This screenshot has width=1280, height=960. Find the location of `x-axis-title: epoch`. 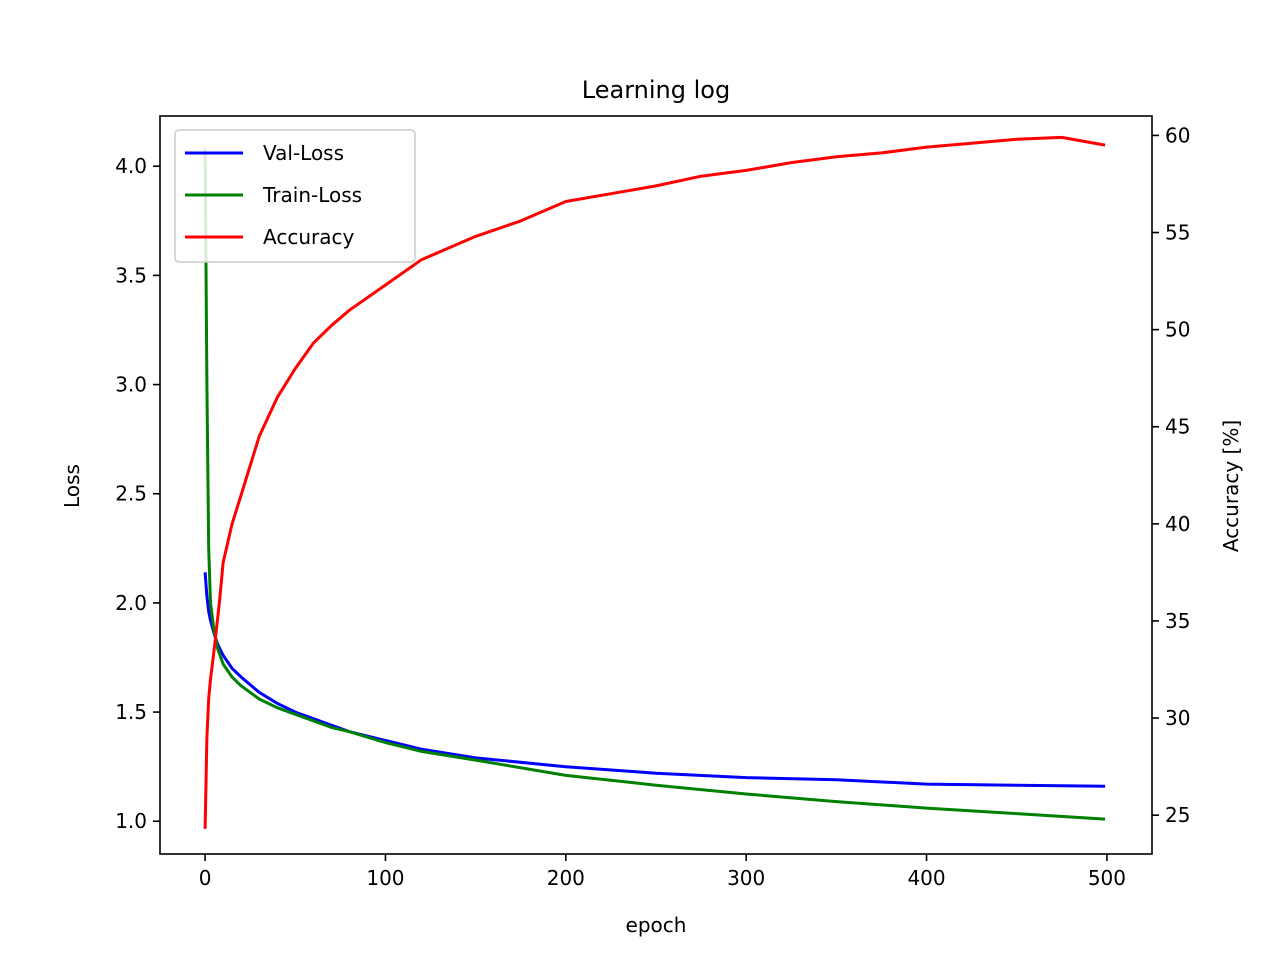

x-axis-title: epoch is located at coordinates (656, 925).